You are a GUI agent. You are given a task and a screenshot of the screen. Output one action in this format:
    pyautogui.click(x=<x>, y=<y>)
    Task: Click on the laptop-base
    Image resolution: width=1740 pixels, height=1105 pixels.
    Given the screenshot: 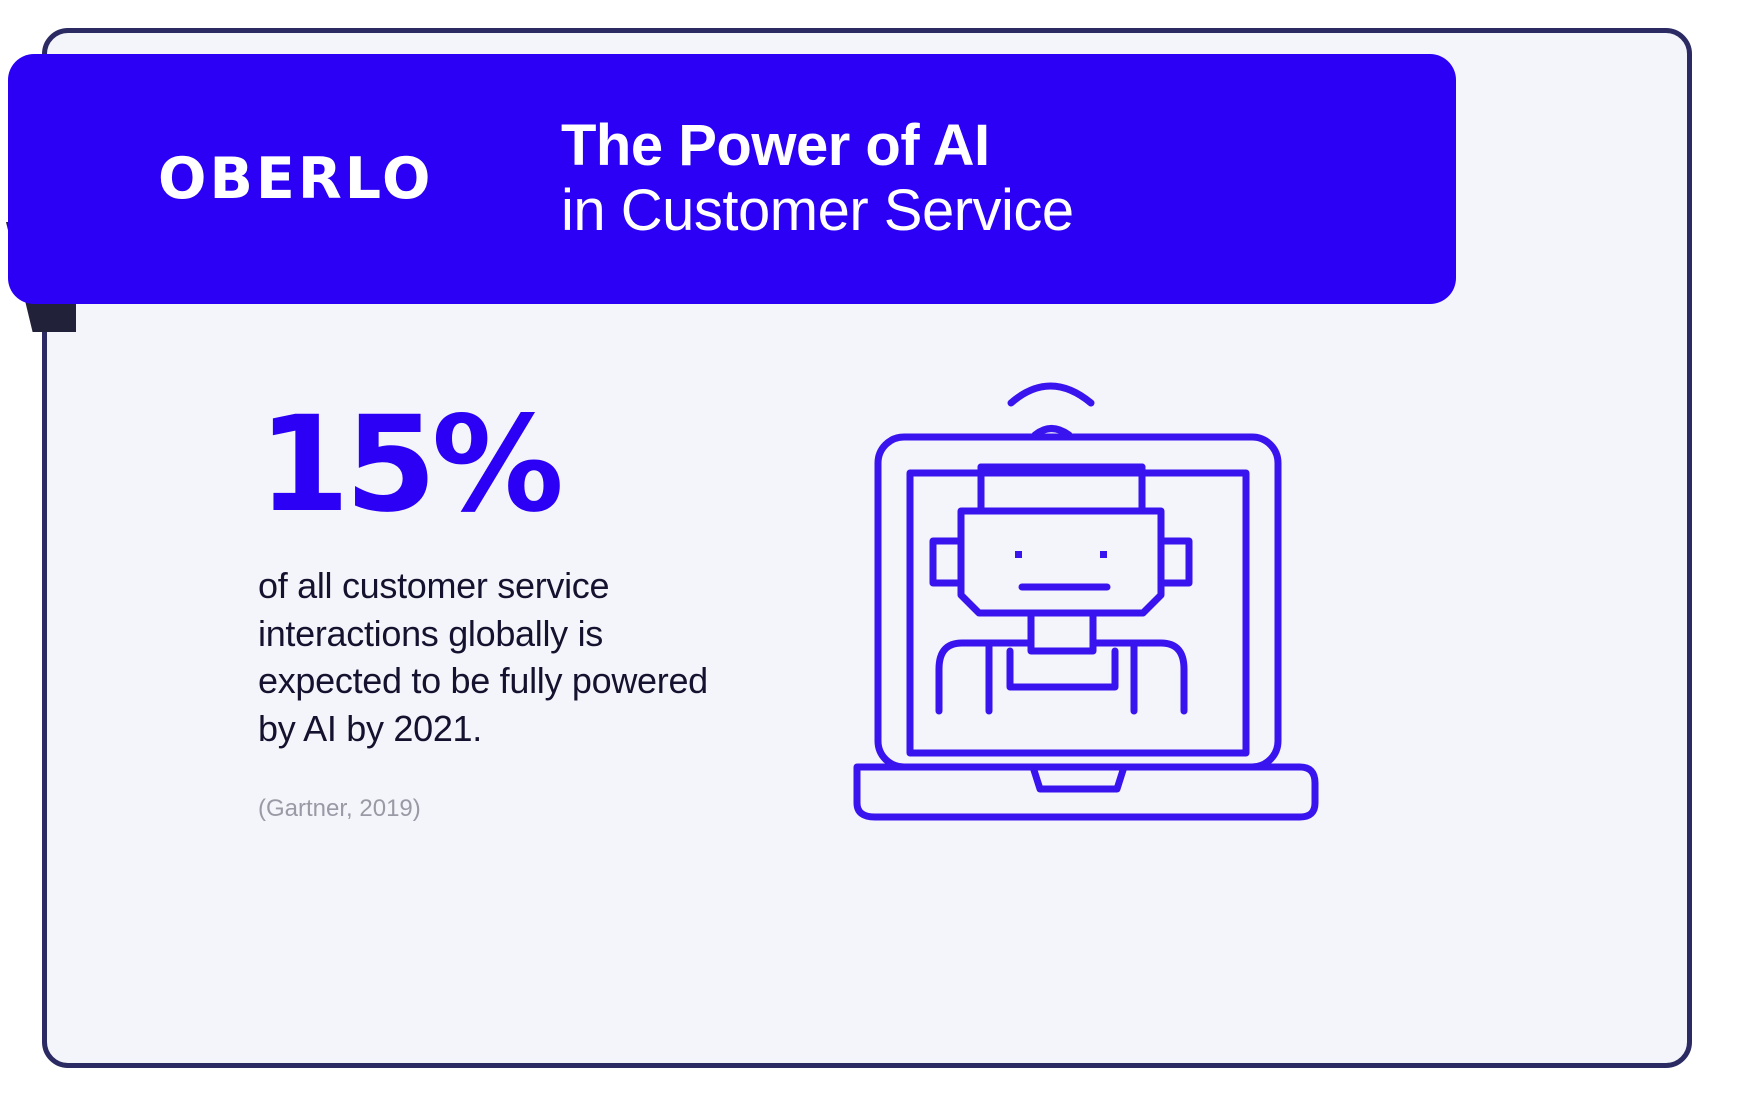 What is the action you would take?
    pyautogui.click(x=1086, y=792)
    